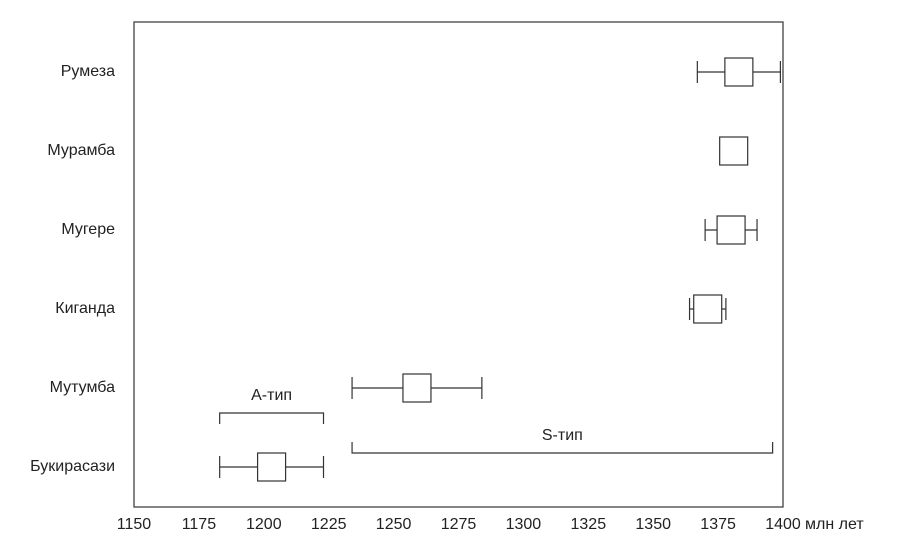 The width and height of the screenshot is (900, 548). What do you see at coordinates (88, 229) in the screenshot?
I see `y-tick-label: Мугере` at bounding box center [88, 229].